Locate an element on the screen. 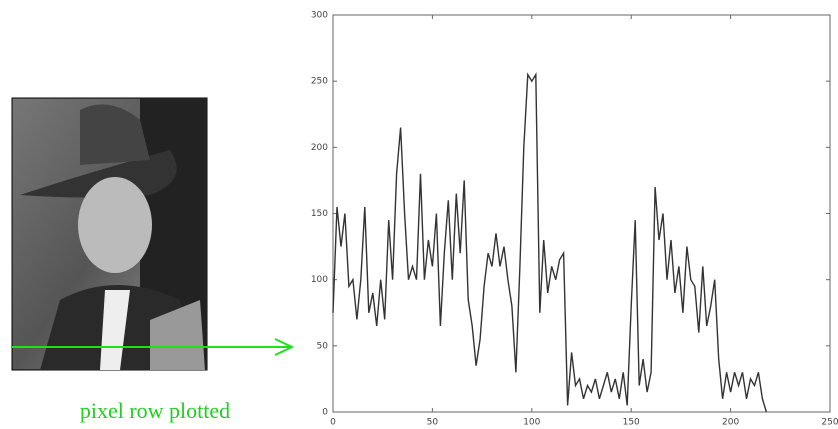 This screenshot has height=429, width=838. y-tick-label: 50 is located at coordinates (323, 346).